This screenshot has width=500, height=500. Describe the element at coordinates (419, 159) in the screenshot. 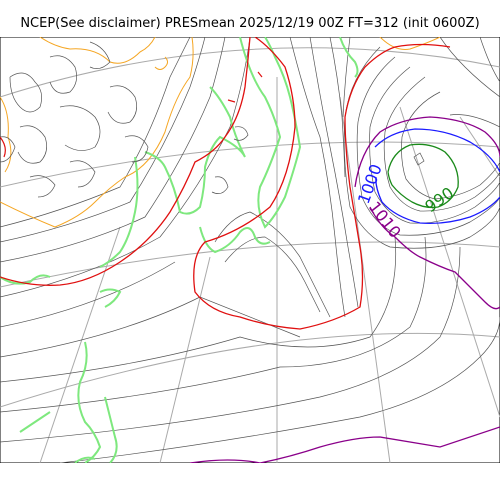

I see `isobar-990-inner` at that location.